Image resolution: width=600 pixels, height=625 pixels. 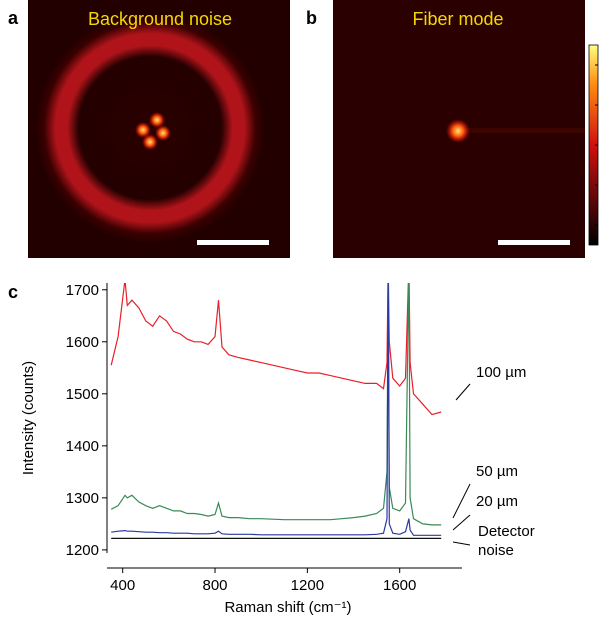 What do you see at coordinates (153, 131) in the screenshot?
I see `spots` at bounding box center [153, 131].